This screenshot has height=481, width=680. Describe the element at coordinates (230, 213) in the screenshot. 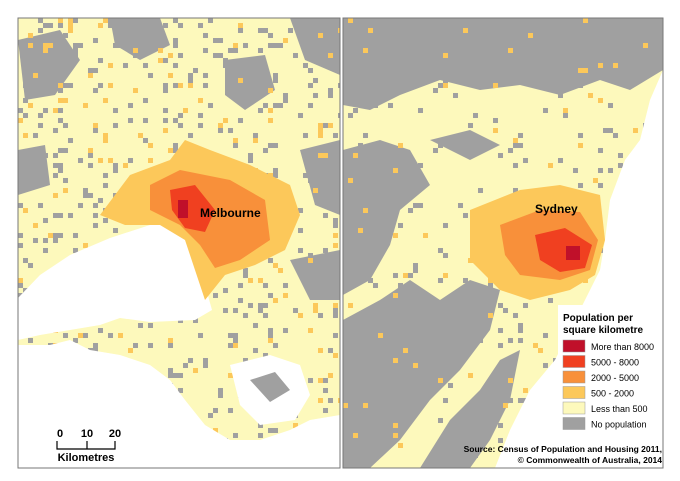

I see `city-label-melbourne: Melbourne` at that location.